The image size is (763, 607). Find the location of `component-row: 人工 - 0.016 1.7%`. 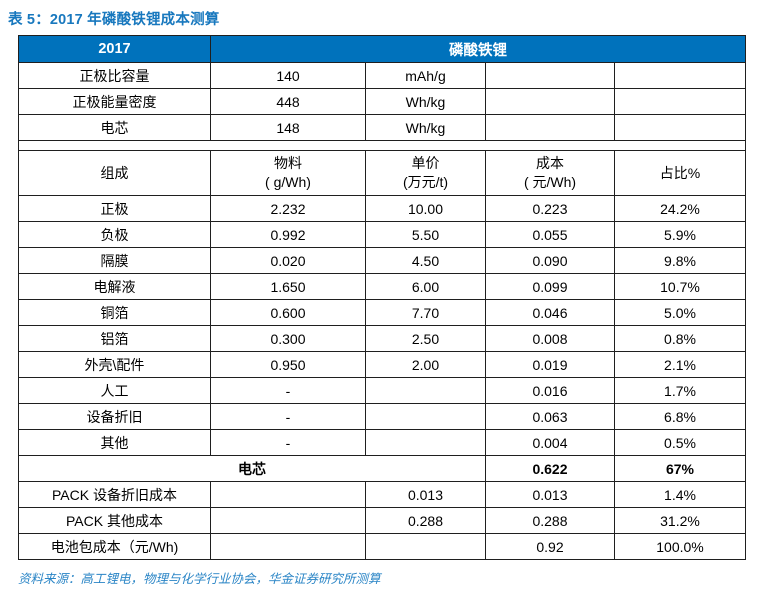

component-row: 人工 - 0.016 1.7% is located at coordinates (382, 390).